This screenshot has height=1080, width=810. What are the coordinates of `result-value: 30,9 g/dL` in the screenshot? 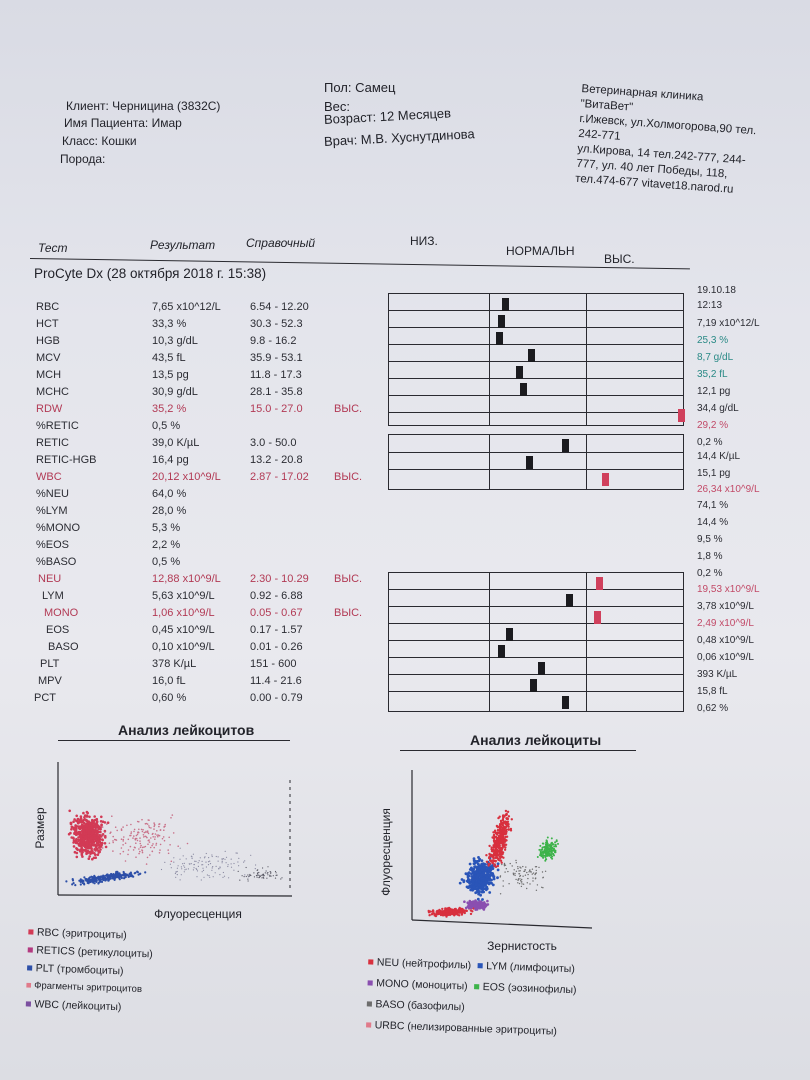 It's located at (175, 392).